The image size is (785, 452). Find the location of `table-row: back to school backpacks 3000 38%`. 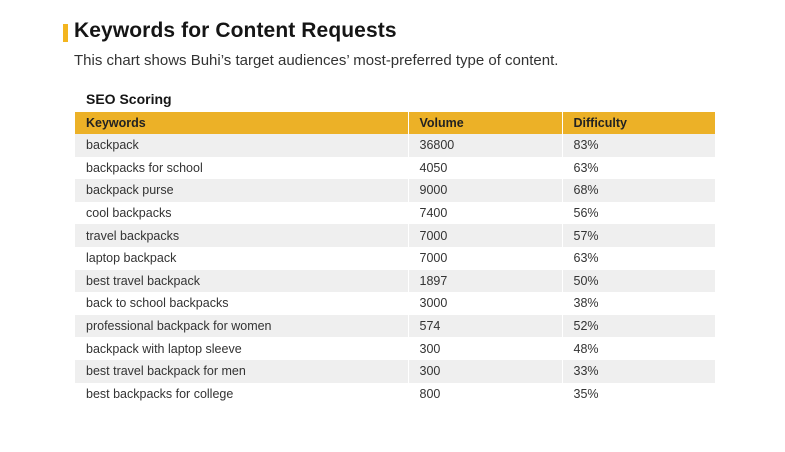

table-row: back to school backpacks 3000 38% is located at coordinates (395, 303).